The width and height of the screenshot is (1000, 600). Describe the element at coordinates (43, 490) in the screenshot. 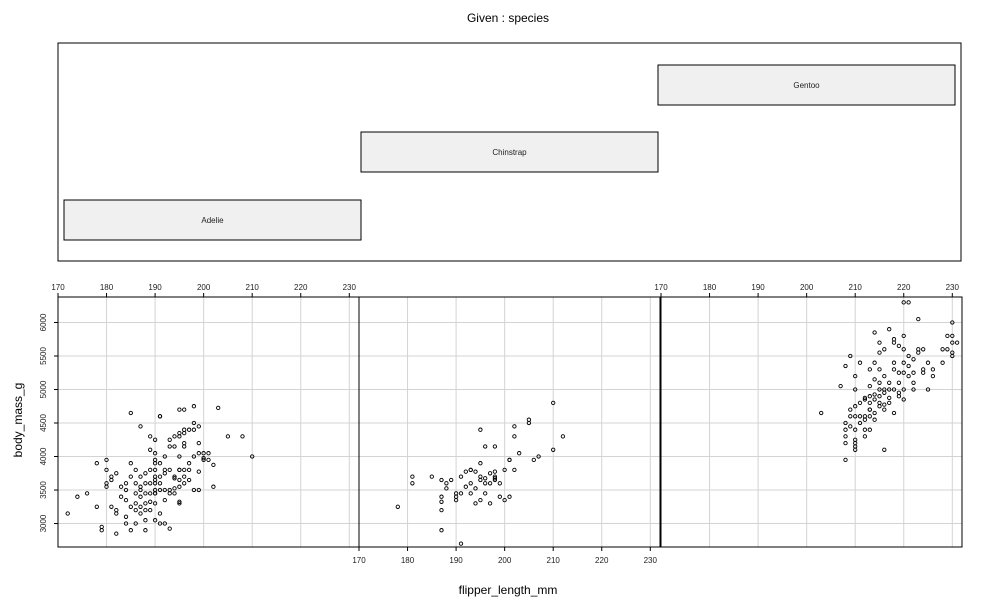

I see `y-tick-label: 3500` at that location.